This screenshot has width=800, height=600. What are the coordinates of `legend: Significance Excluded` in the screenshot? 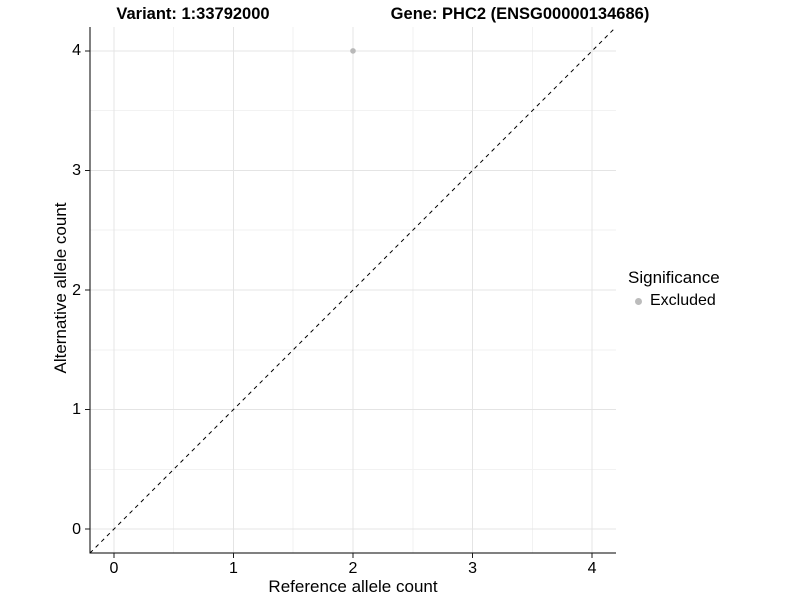 It's located at (674, 289).